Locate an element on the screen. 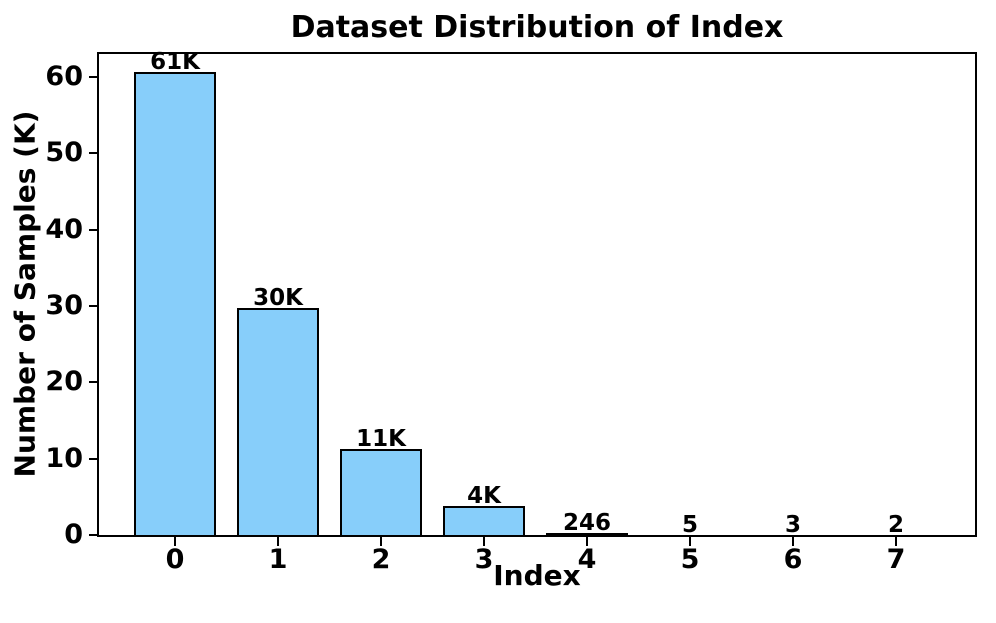 Image resolution: width=996 pixels, height=623 pixels. y-tick-label: 40 is located at coordinates (64, 229).